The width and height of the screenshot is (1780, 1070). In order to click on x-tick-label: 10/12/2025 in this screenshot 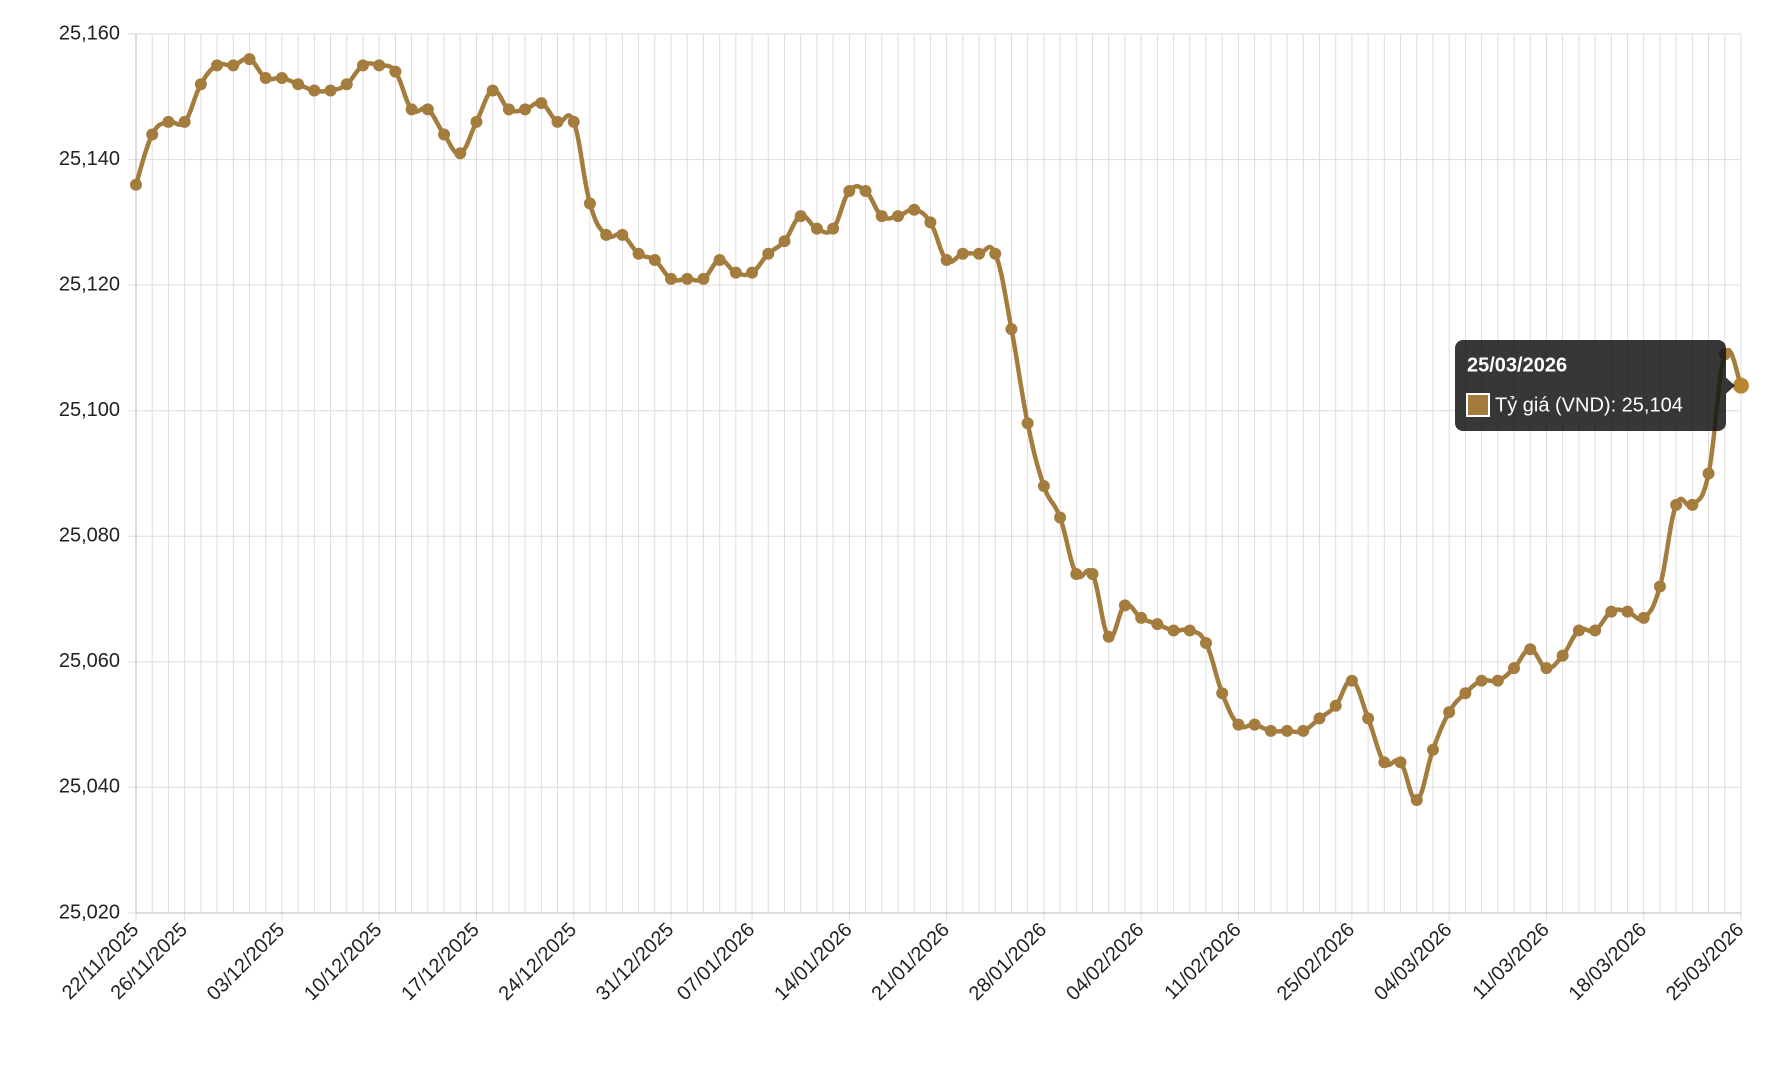, I will do `click(343, 962)`.